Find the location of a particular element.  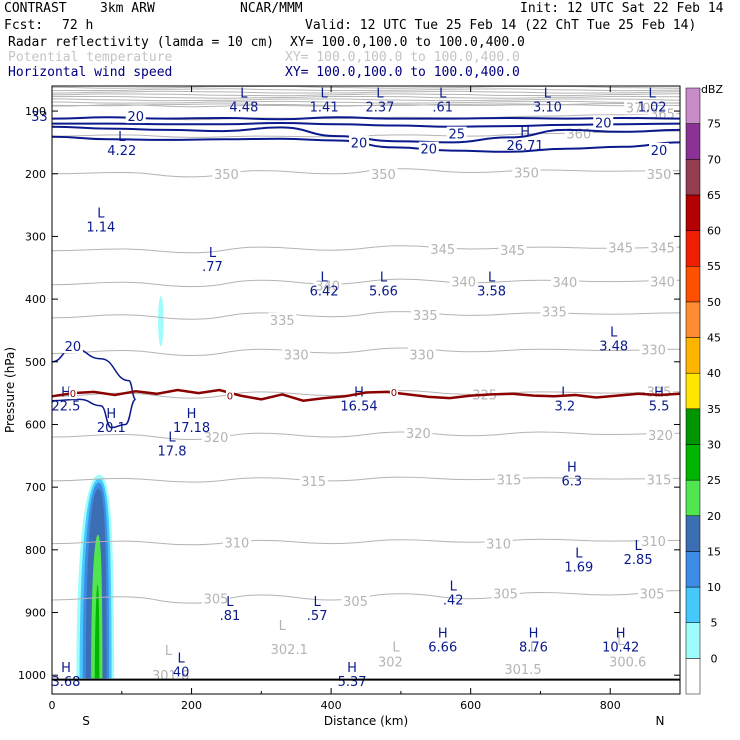

reflectivity-layer is located at coordinates (120, 487).